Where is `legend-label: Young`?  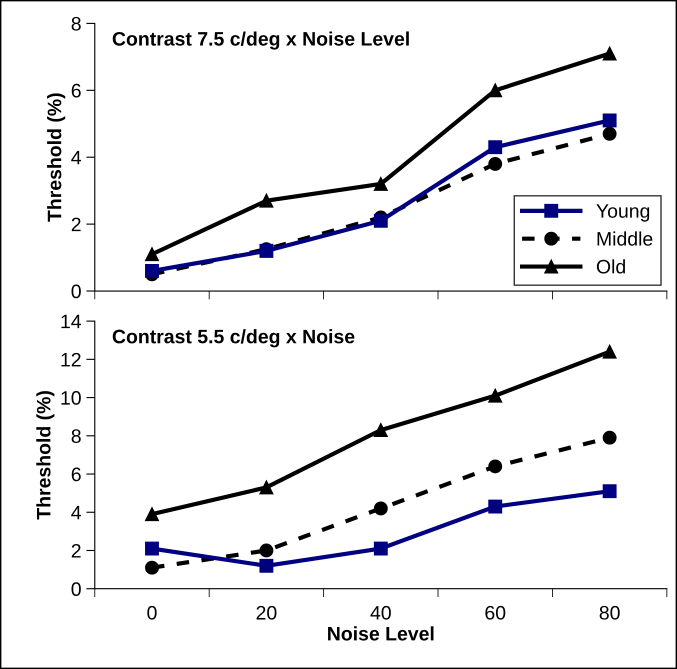
legend-label: Young is located at coordinates (623, 213).